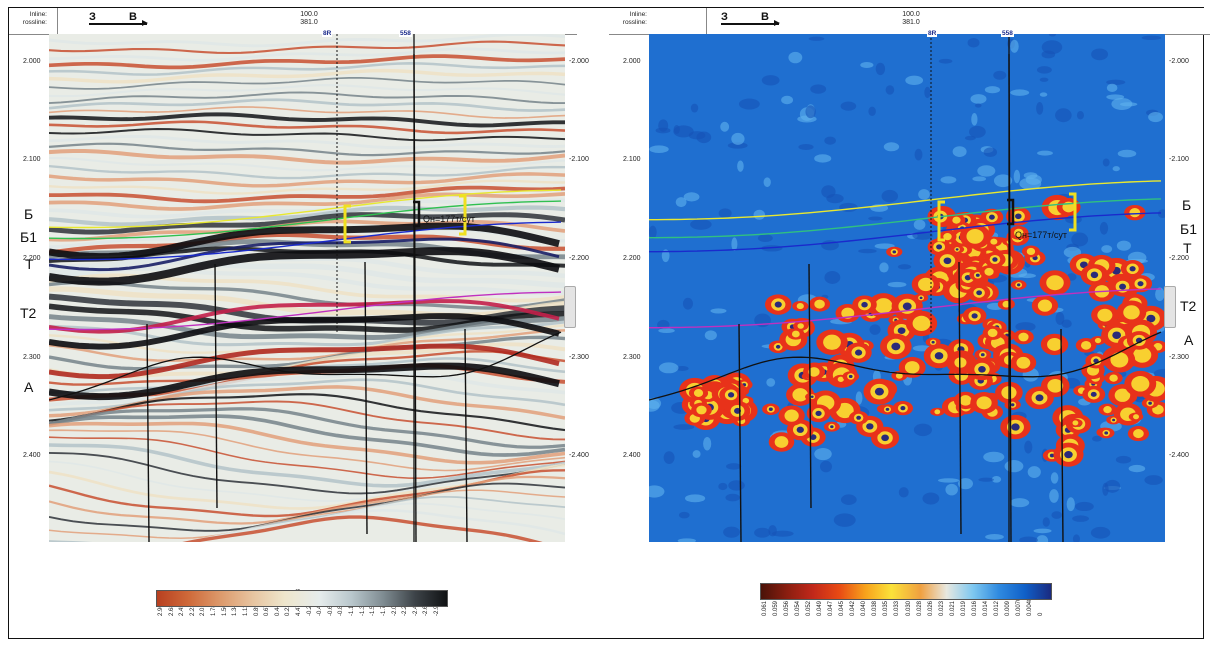  Describe the element at coordinates (831, 608) in the screenshot. I see `colorbar-tick-label: 0.047` at that location.